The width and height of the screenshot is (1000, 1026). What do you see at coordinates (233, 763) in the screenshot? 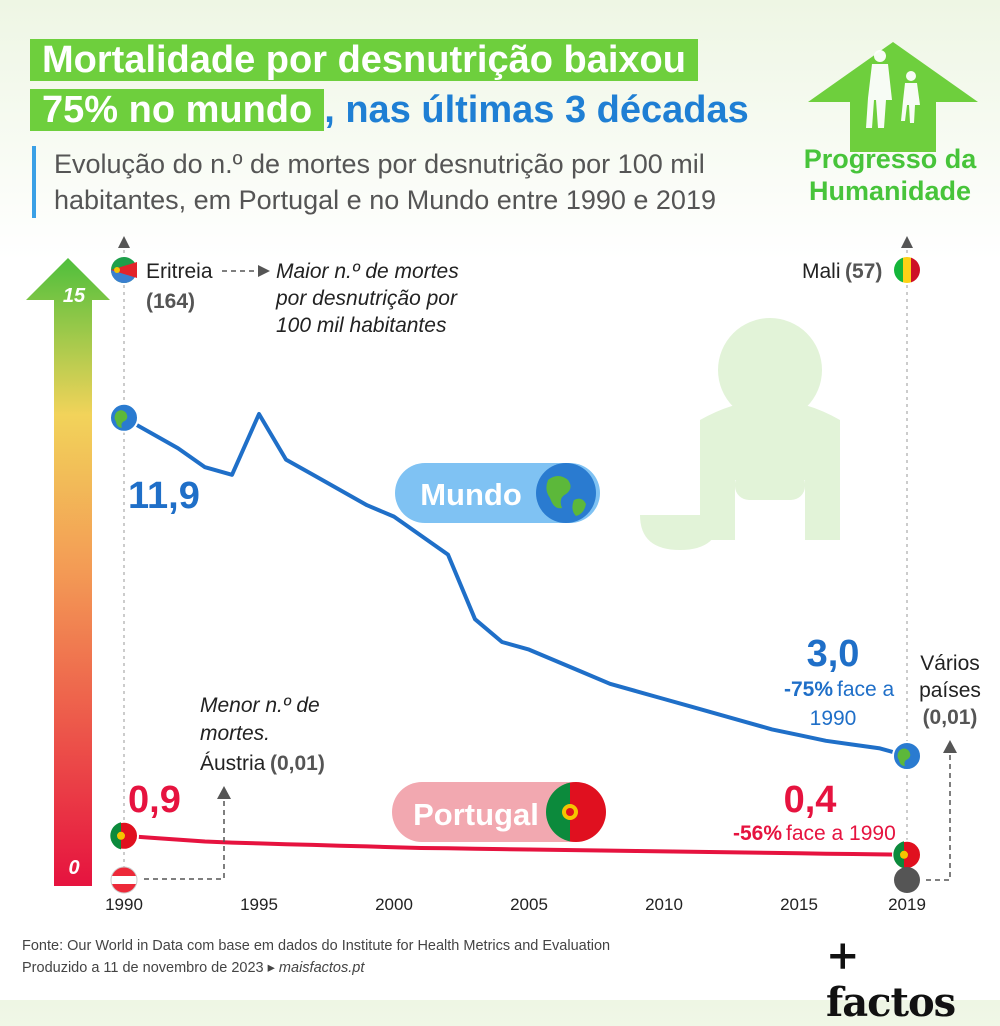
I see `min-country-label: Áustria` at bounding box center [233, 763].